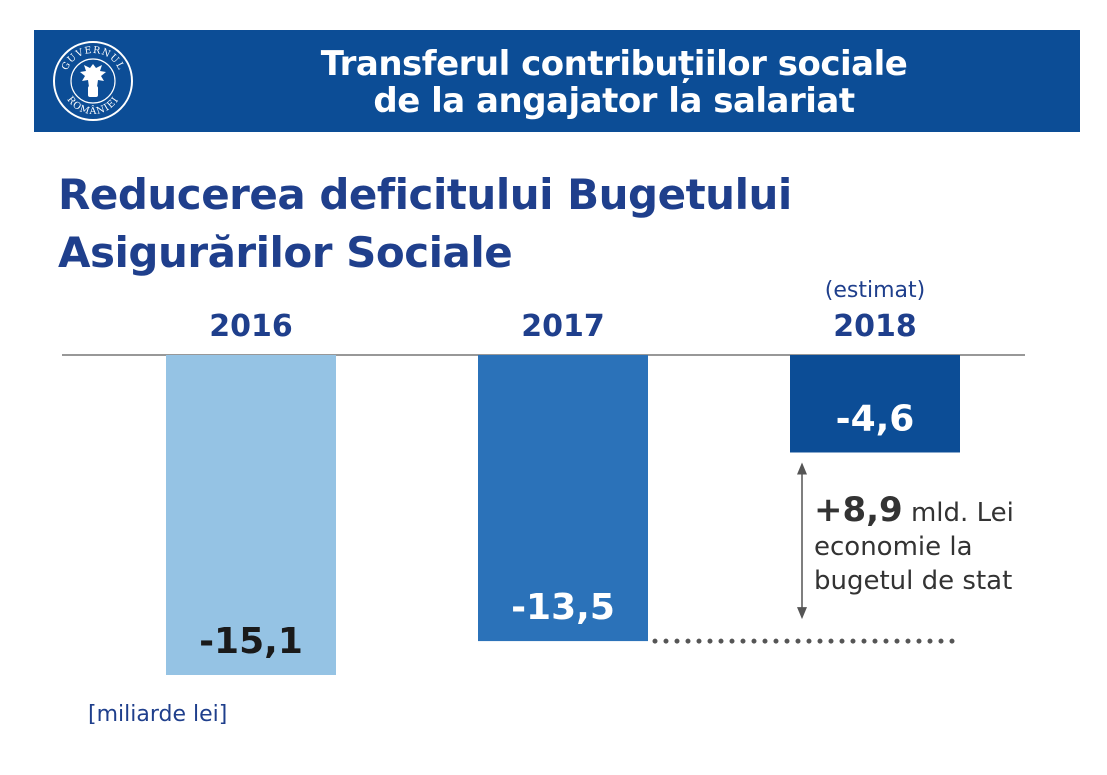  What do you see at coordinates (858, 510) in the screenshot?
I see `savings-value: +8,9` at bounding box center [858, 510].